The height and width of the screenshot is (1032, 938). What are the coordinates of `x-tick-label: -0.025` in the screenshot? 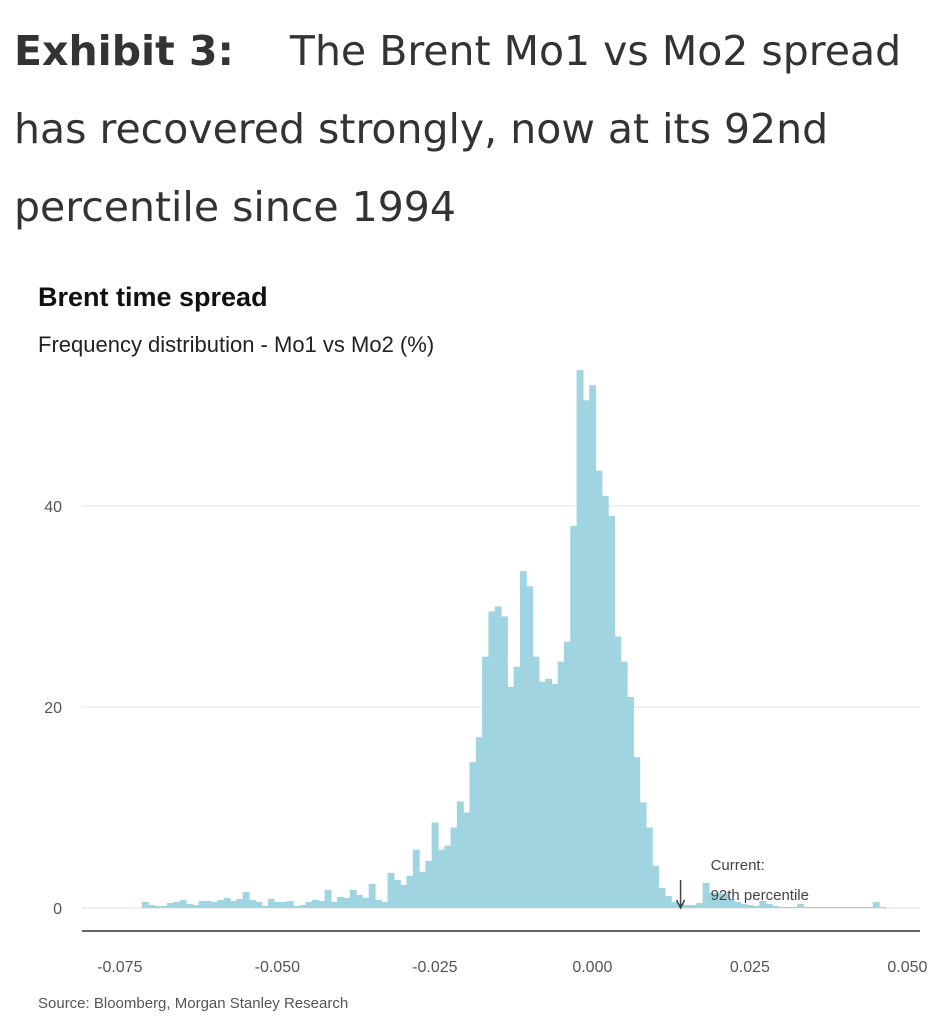 It's located at (434, 967).